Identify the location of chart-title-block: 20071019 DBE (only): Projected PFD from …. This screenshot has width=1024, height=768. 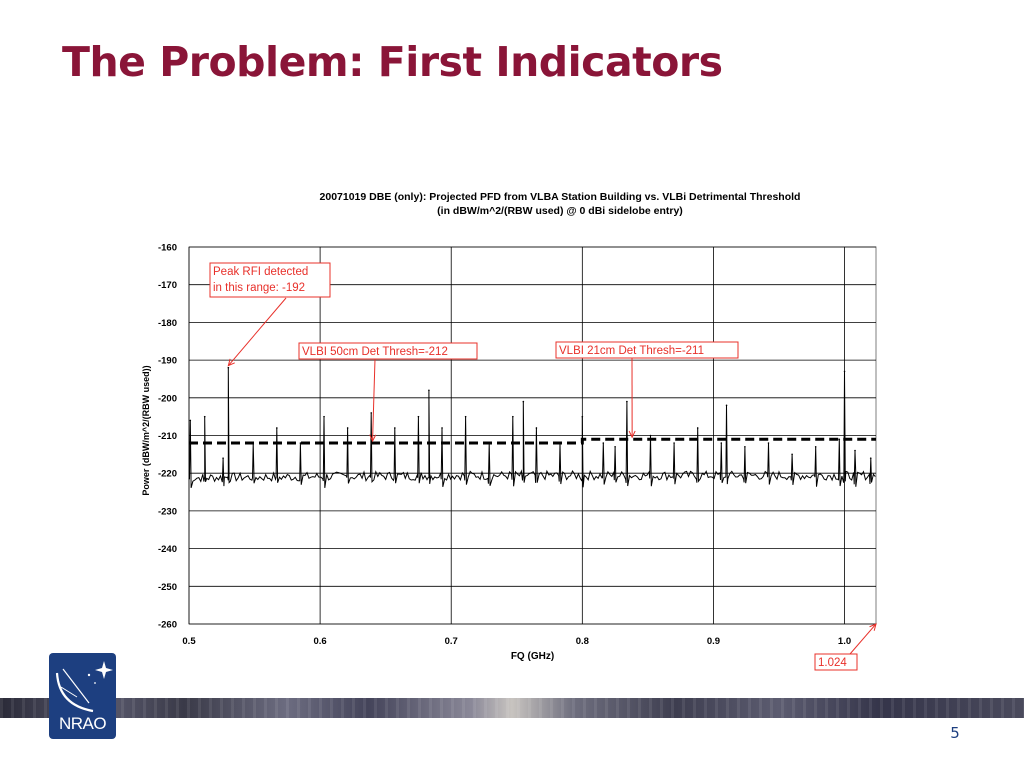
(560, 204).